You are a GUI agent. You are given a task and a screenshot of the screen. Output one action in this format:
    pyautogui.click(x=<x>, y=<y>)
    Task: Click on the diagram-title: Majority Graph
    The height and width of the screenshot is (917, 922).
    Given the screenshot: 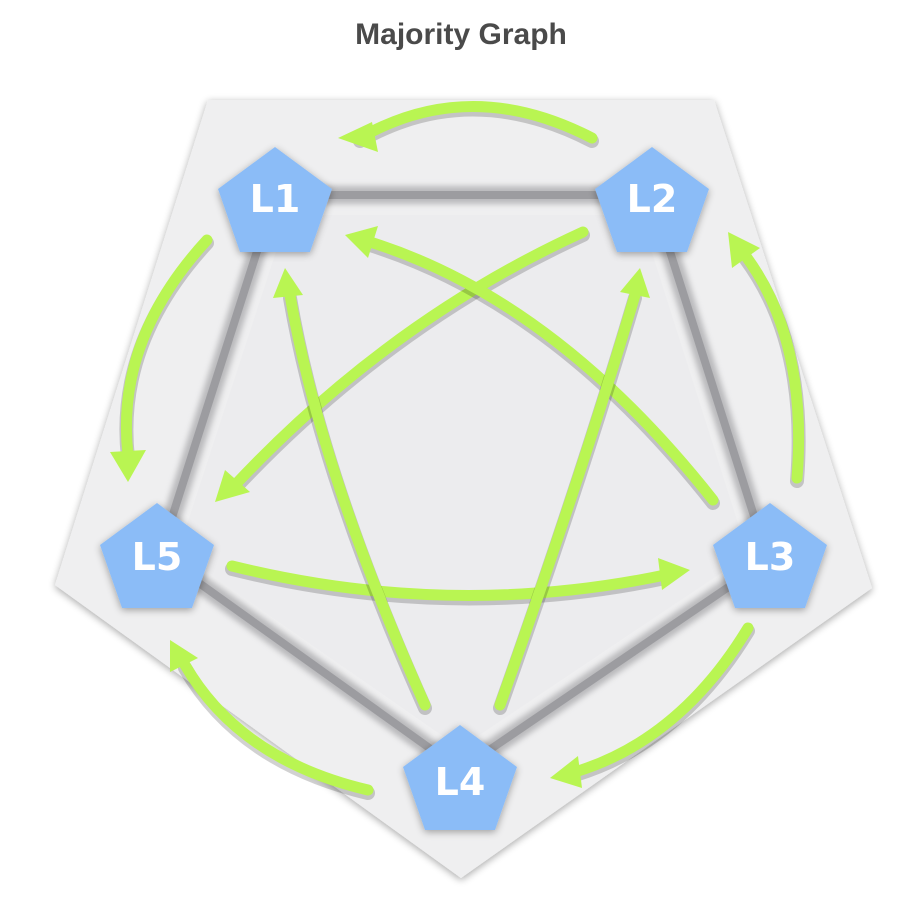 What is the action you would take?
    pyautogui.click(x=461, y=34)
    